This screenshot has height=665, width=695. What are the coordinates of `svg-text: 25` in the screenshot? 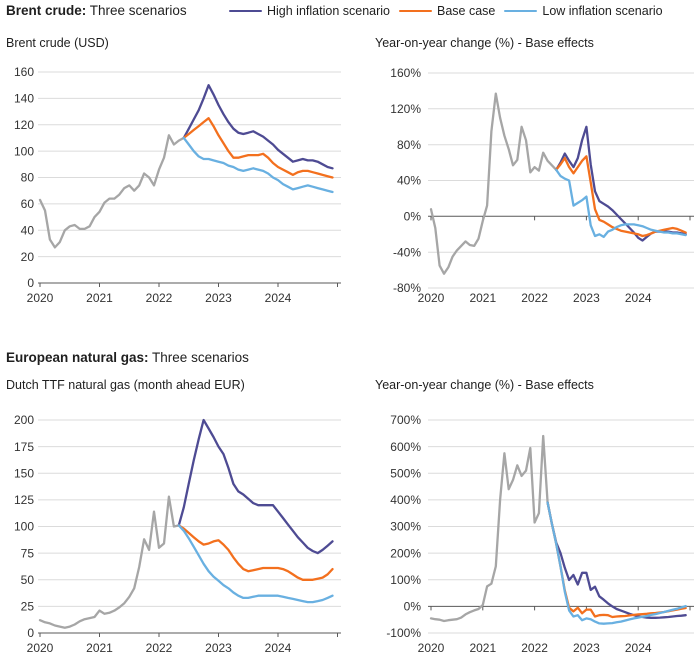 It's located at (28, 607).